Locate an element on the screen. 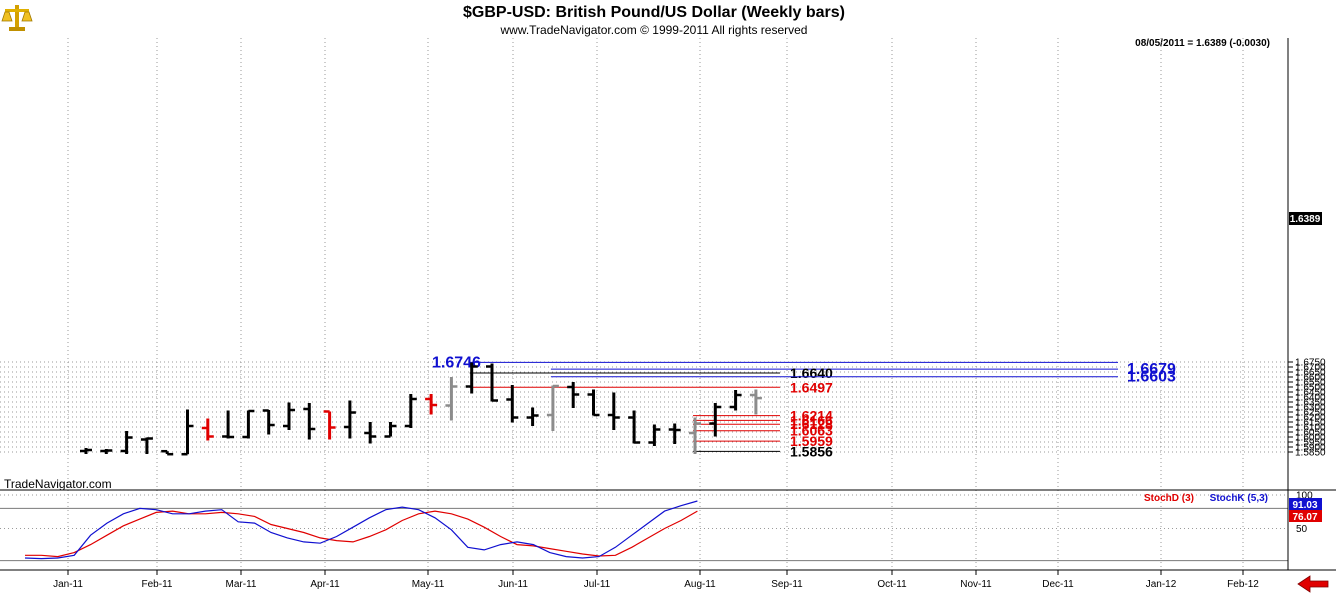 The height and width of the screenshot is (594, 1336). price-level-label: 1.6746 is located at coordinates (456, 362).